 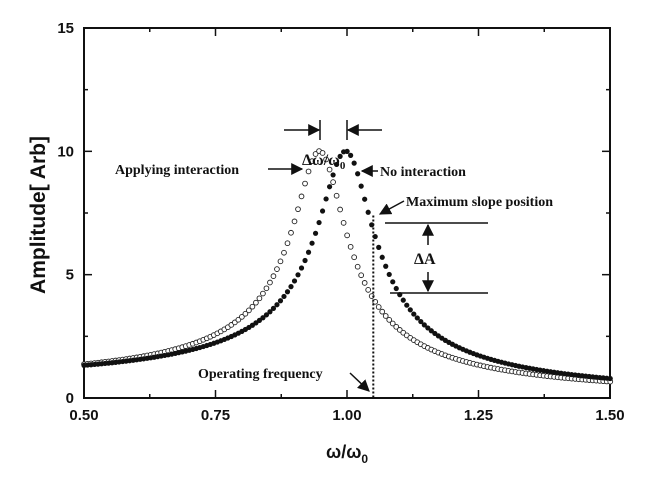 I want to click on applying-interaction-label: Applying interaction, so click(x=177, y=170).